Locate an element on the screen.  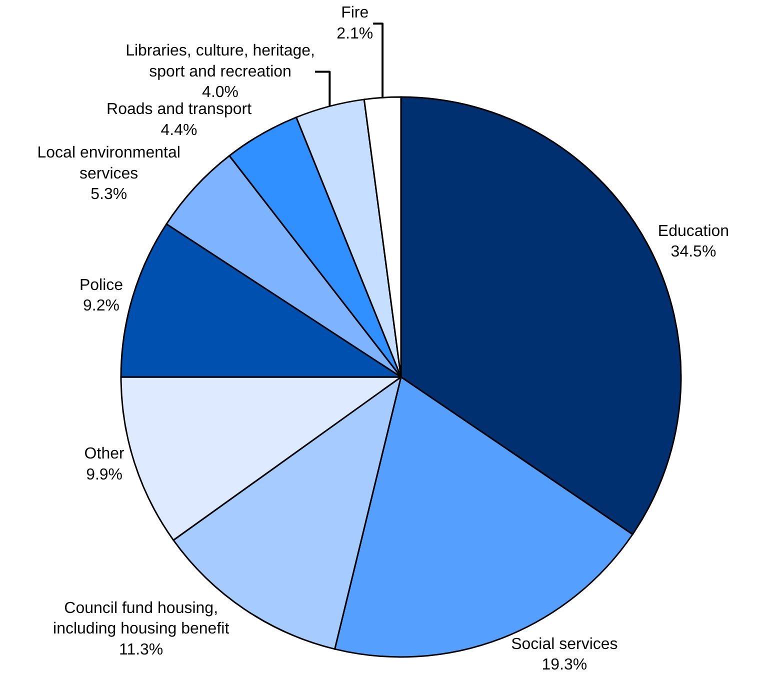
data-label: 11.3% is located at coordinates (141, 650).